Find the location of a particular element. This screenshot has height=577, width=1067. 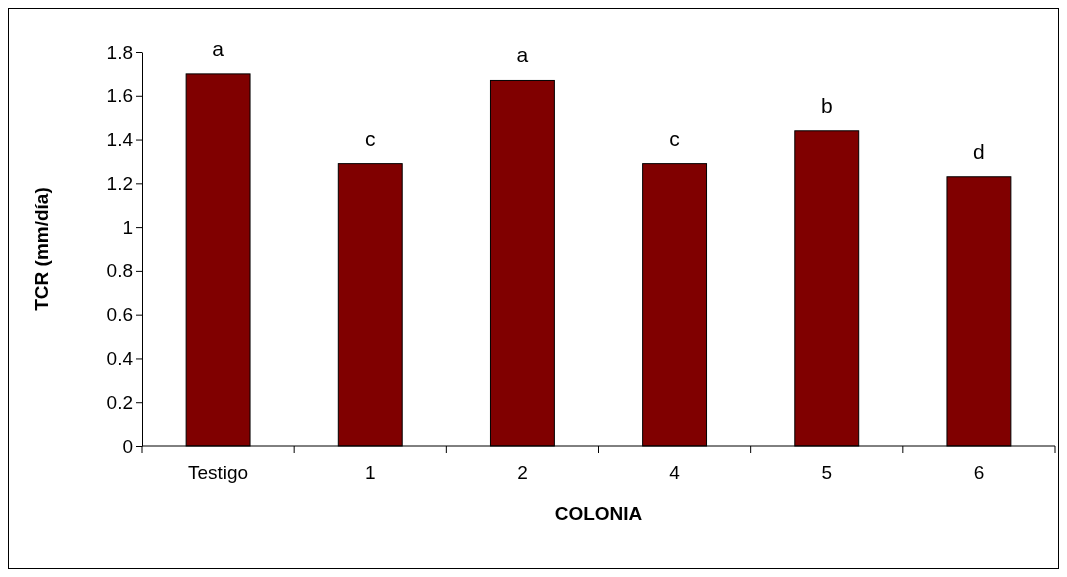

annotation: b is located at coordinates (826, 105).